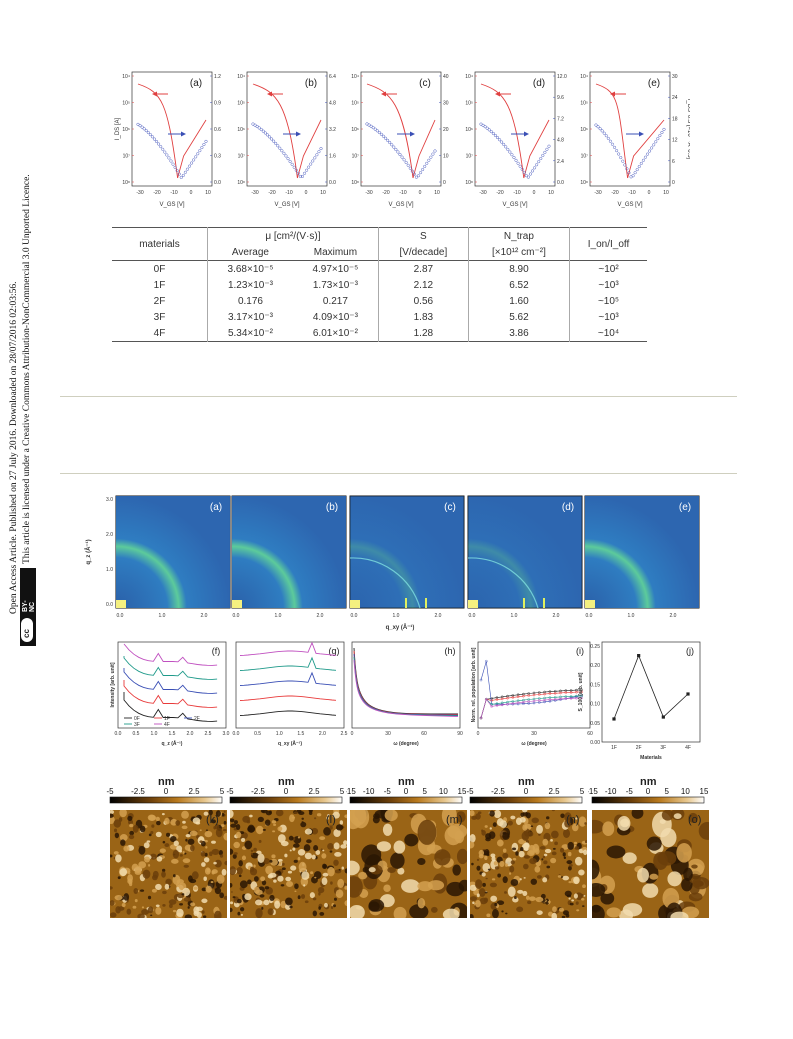 Image resolution: width=793 pixels, height=1039 pixels. I want to click on panel-label: (b), so click(311, 83).